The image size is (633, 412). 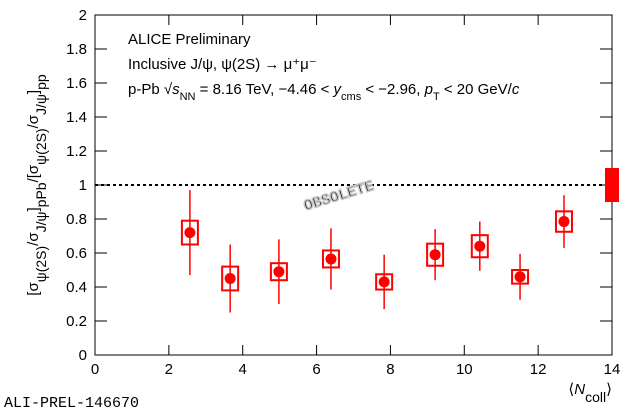 I want to click on text-segment: < −2.96,, so click(x=392, y=89).